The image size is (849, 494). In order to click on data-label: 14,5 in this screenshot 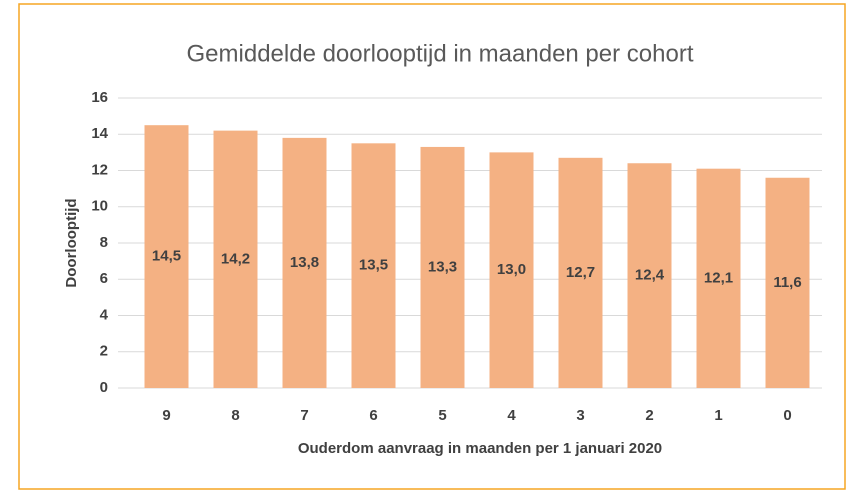, I will do `click(166, 256)`.